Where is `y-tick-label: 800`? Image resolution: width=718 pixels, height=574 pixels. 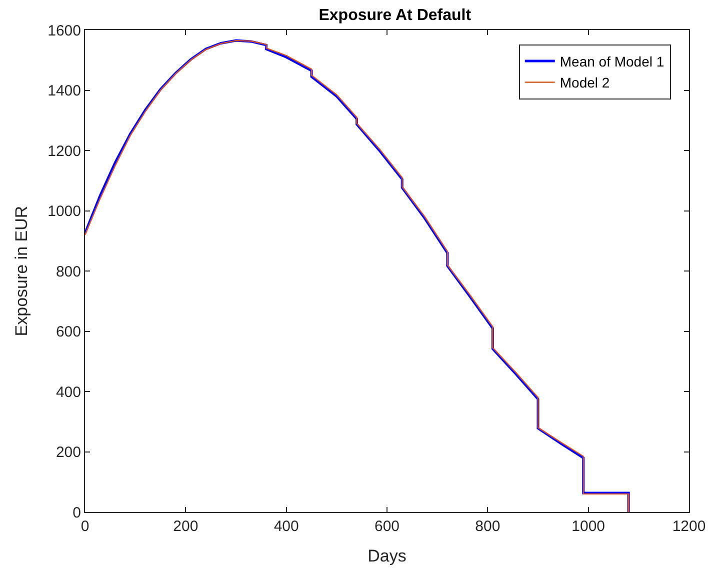
y-tick-label: 800 is located at coordinates (68, 271).